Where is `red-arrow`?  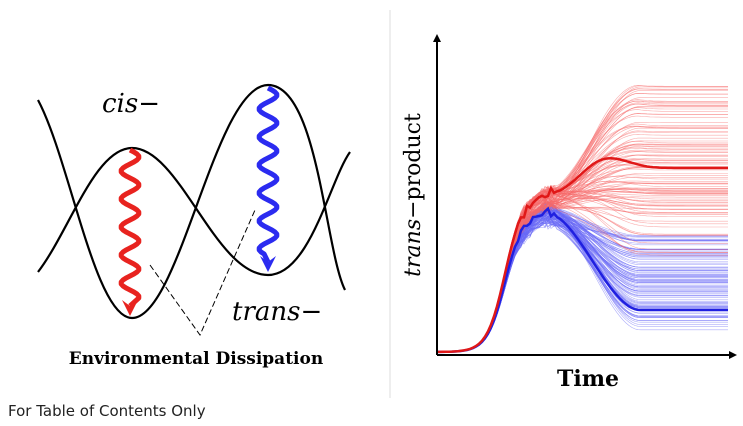 red-arrow is located at coordinates (130, 227).